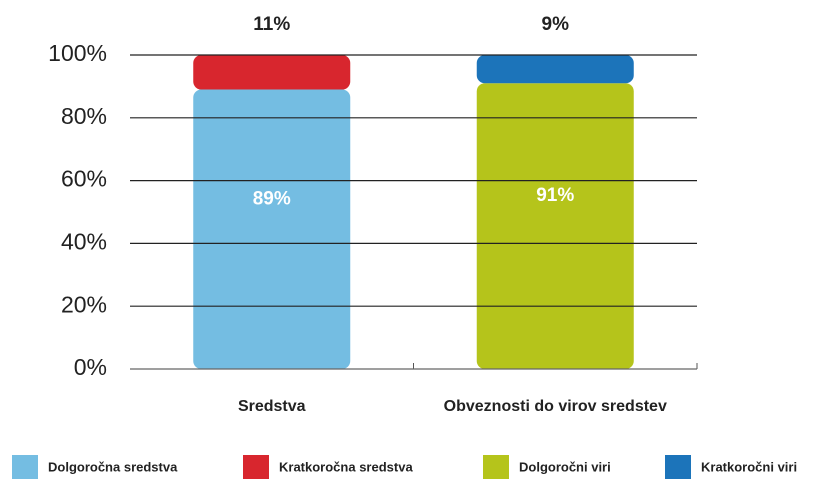 The height and width of the screenshot is (483, 822). Describe the element at coordinates (84, 304) in the screenshot. I see `y-tick-label: 20%` at that location.